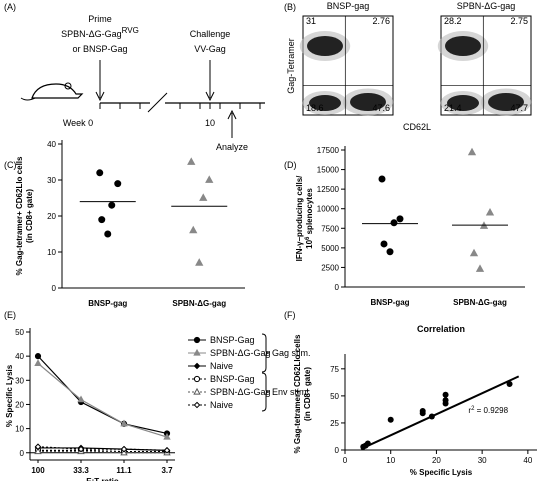  I want to click on y-tick-label: 2500, so click(330, 267).